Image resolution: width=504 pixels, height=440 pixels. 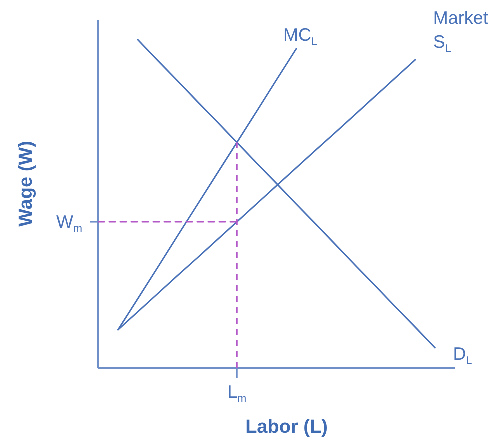 I want to click on series-label: Market S$_{L}$, so click(x=460, y=32).